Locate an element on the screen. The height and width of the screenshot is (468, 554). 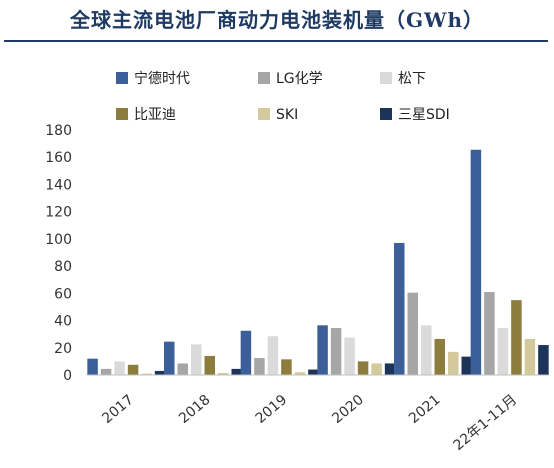
x-tick-label: 2020 is located at coordinates (348, 409).